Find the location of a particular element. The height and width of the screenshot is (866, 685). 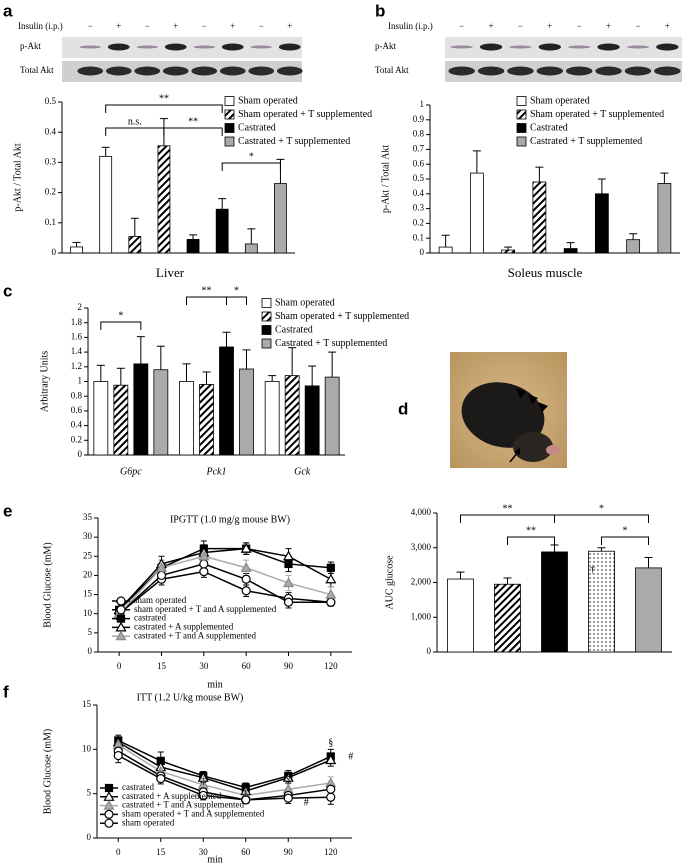

y-tick-label: 1,000 is located at coordinates (421, 616).